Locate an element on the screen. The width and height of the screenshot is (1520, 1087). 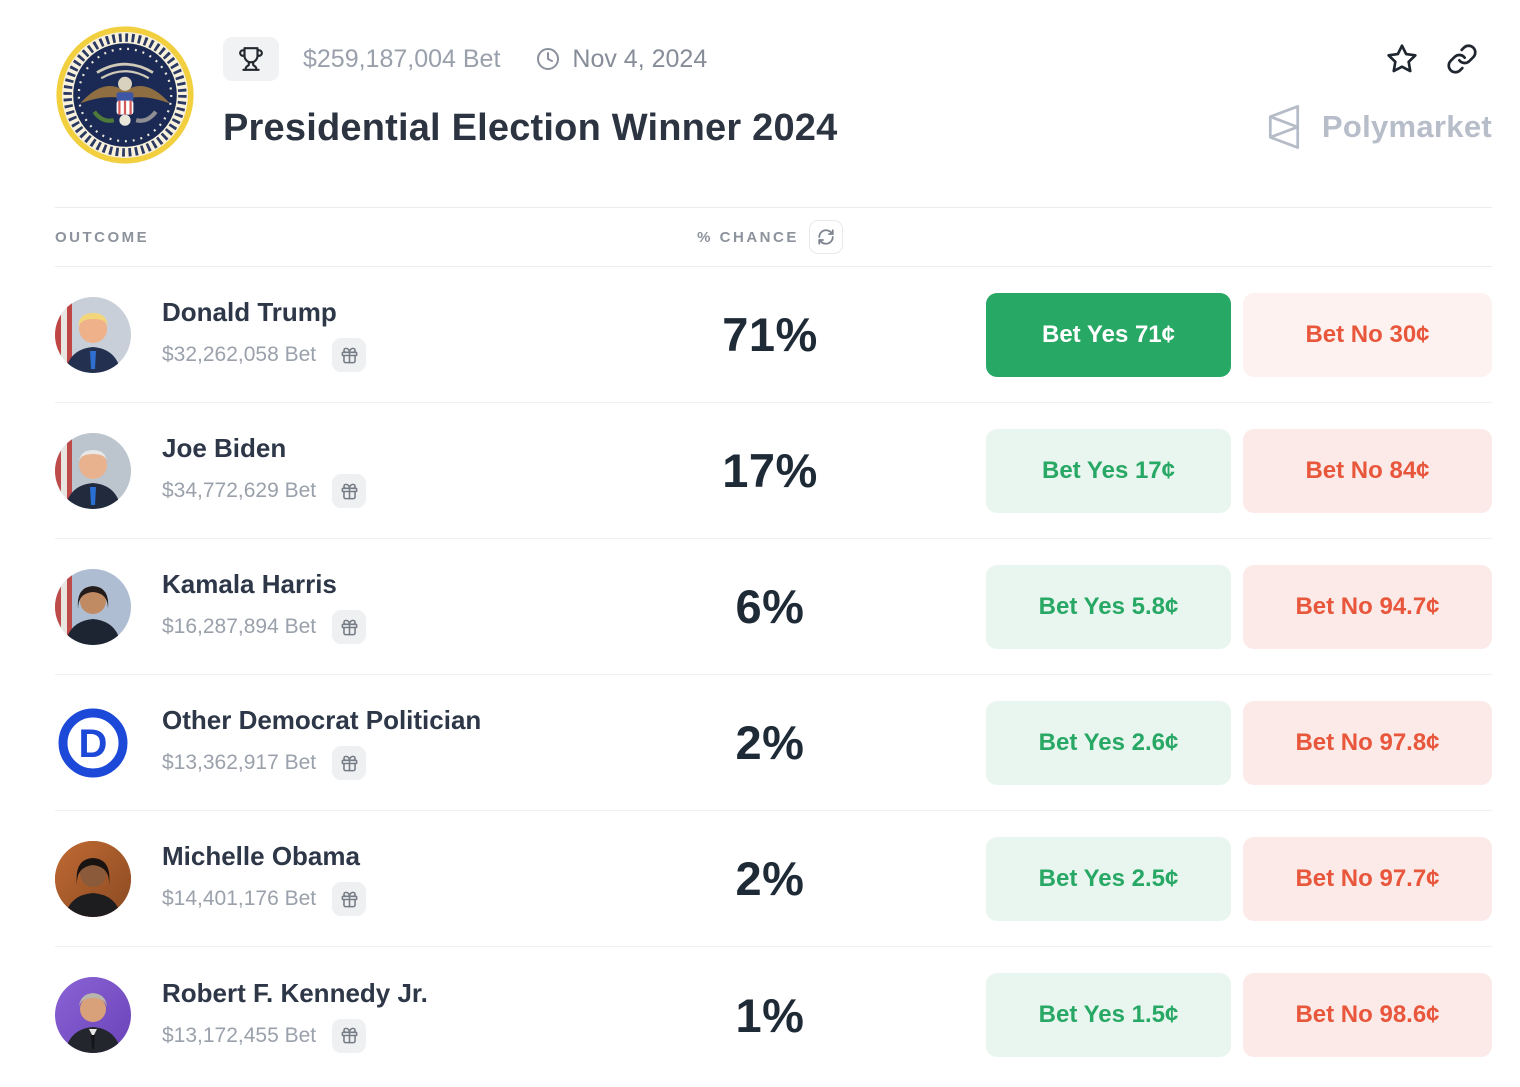
outcome-bet-amount: $13,172,455 Bet is located at coordinates (239, 1035).